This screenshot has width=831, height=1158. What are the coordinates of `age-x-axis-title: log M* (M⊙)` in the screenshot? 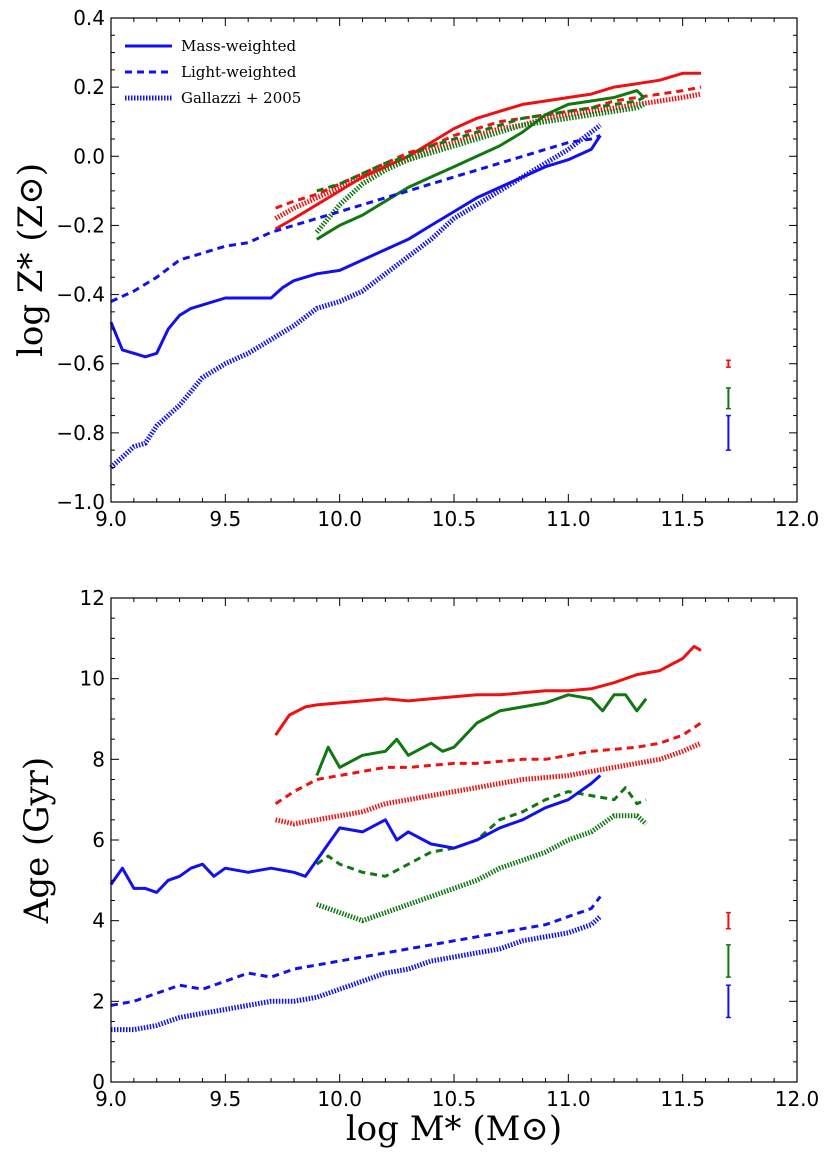 It's located at (454, 1129).